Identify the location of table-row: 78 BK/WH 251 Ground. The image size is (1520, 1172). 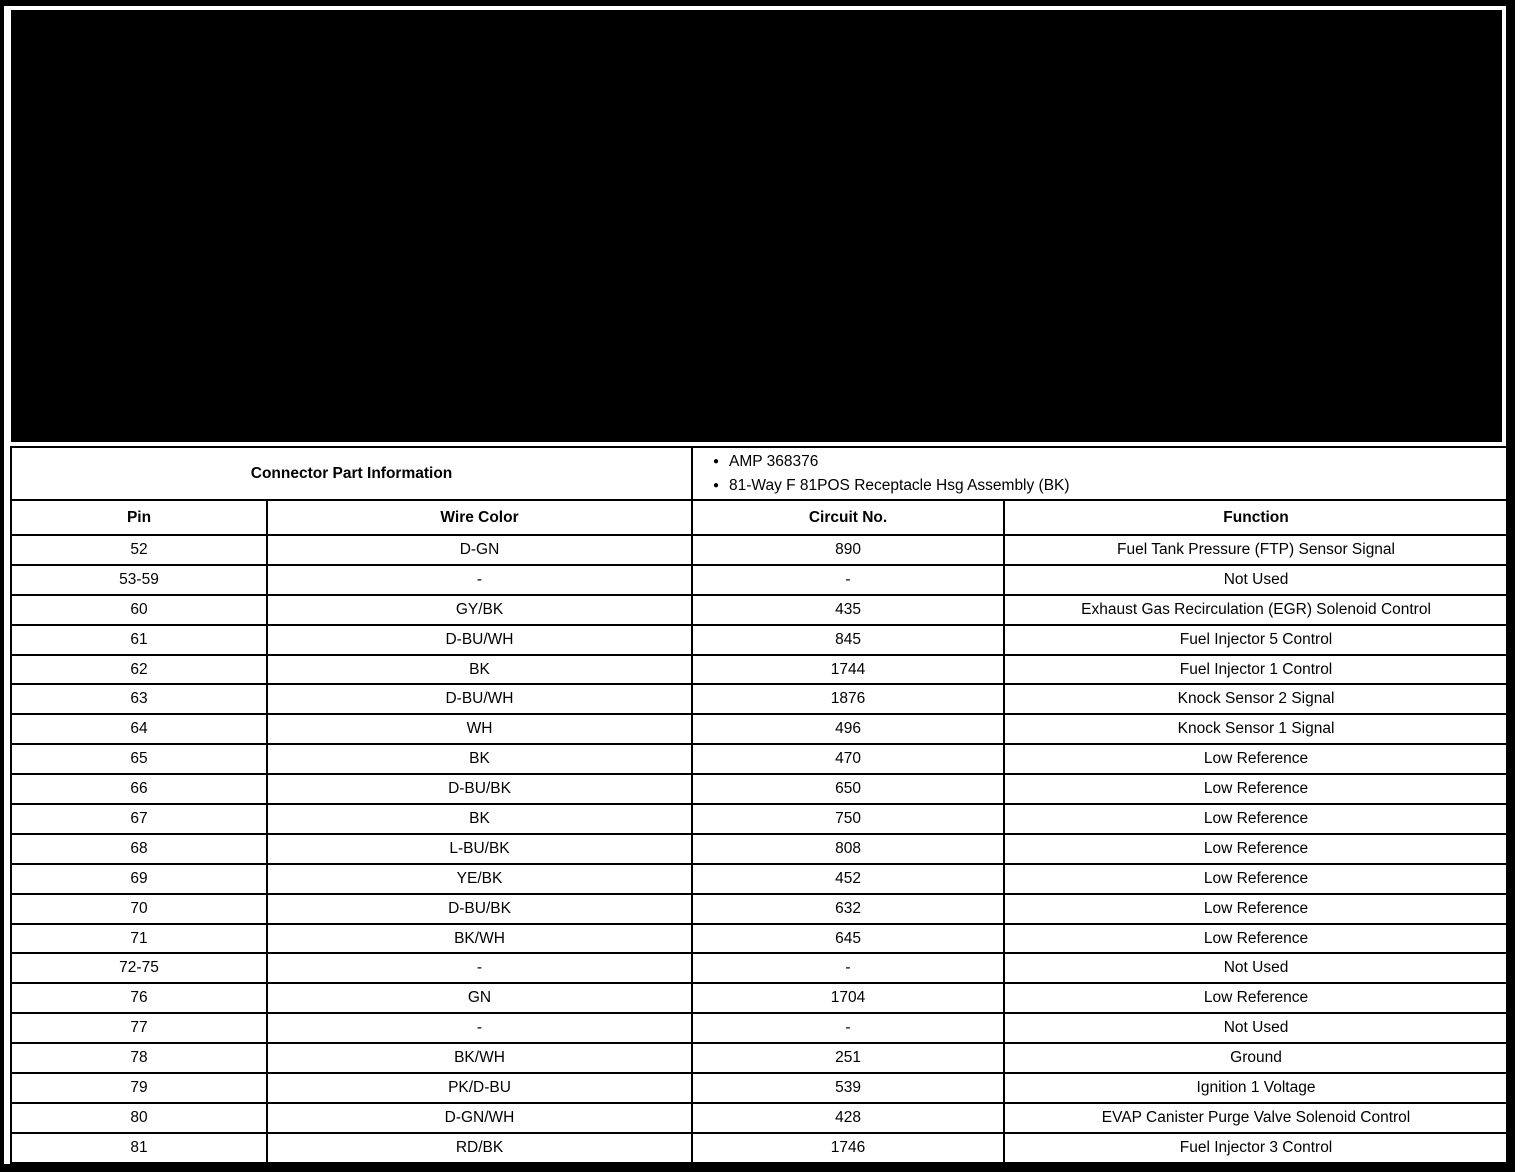
(760, 1058).